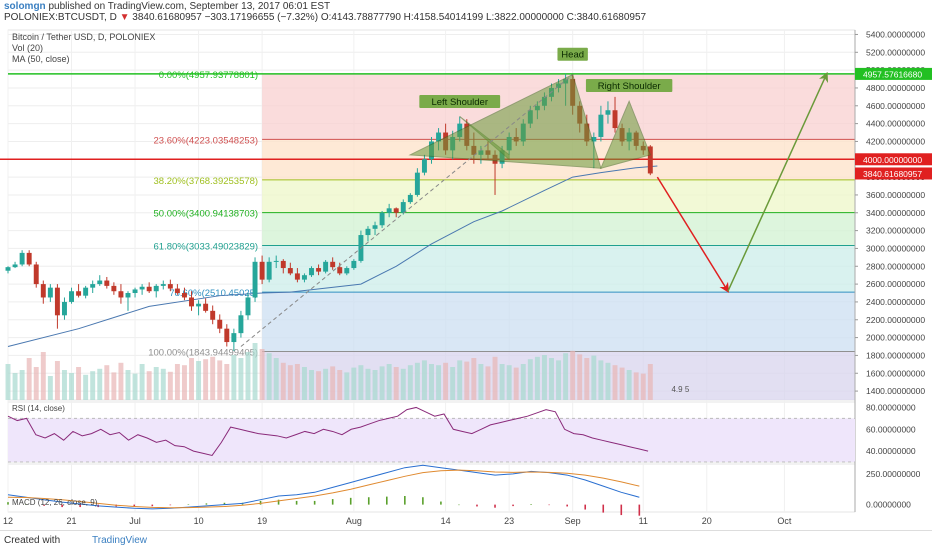 Image resolution: width=932 pixels, height=551 pixels. I want to click on chart-title: Bitcoin / Tether USD, D, POLONIEX, so click(83, 37).